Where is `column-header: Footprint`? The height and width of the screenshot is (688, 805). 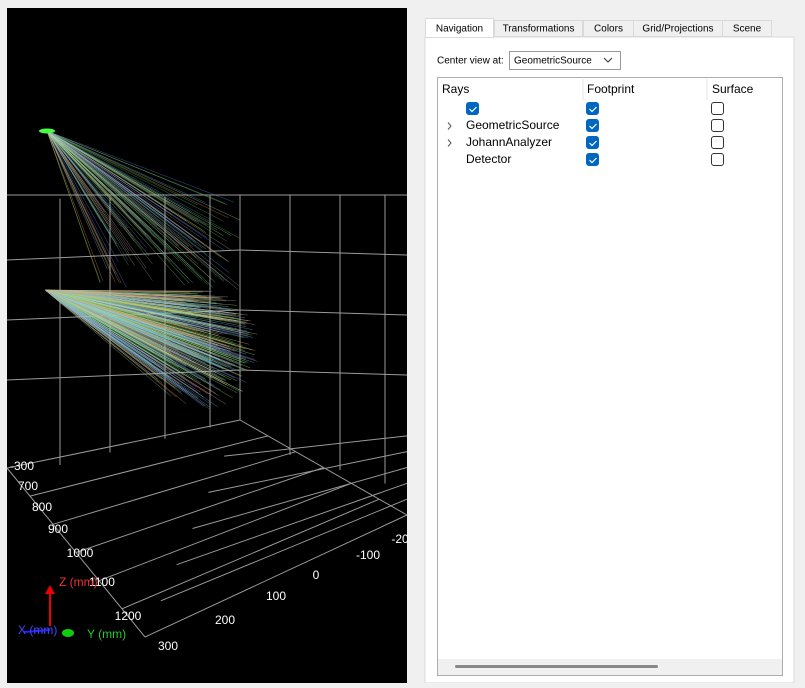 column-header: Footprint is located at coordinates (611, 89).